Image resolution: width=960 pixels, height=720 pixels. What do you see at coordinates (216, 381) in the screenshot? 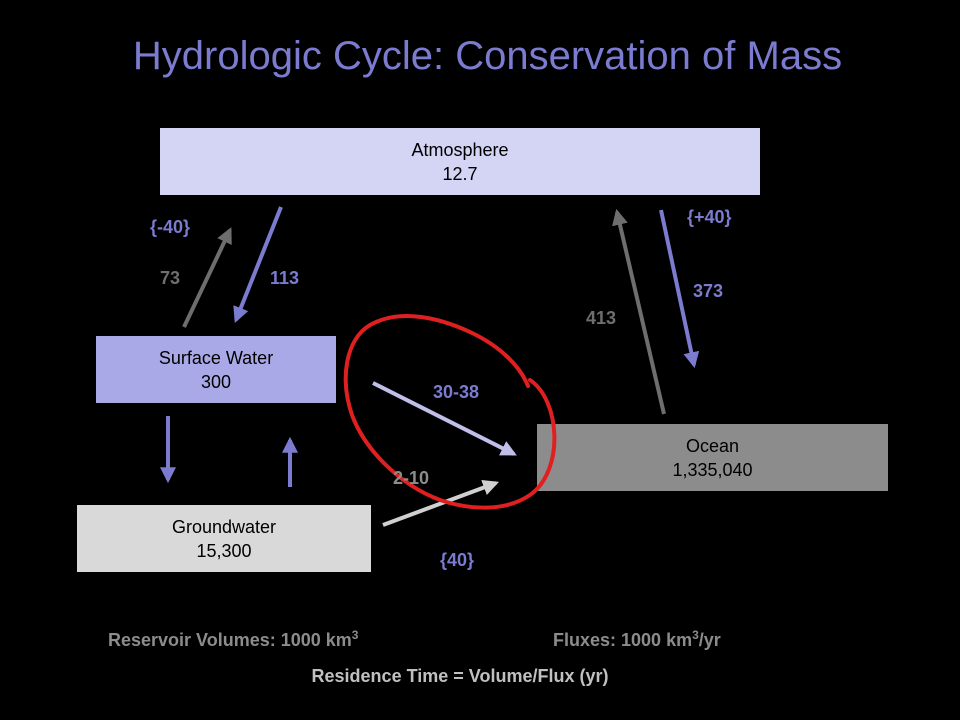
I see `surface-water-volume: 300` at bounding box center [216, 381].